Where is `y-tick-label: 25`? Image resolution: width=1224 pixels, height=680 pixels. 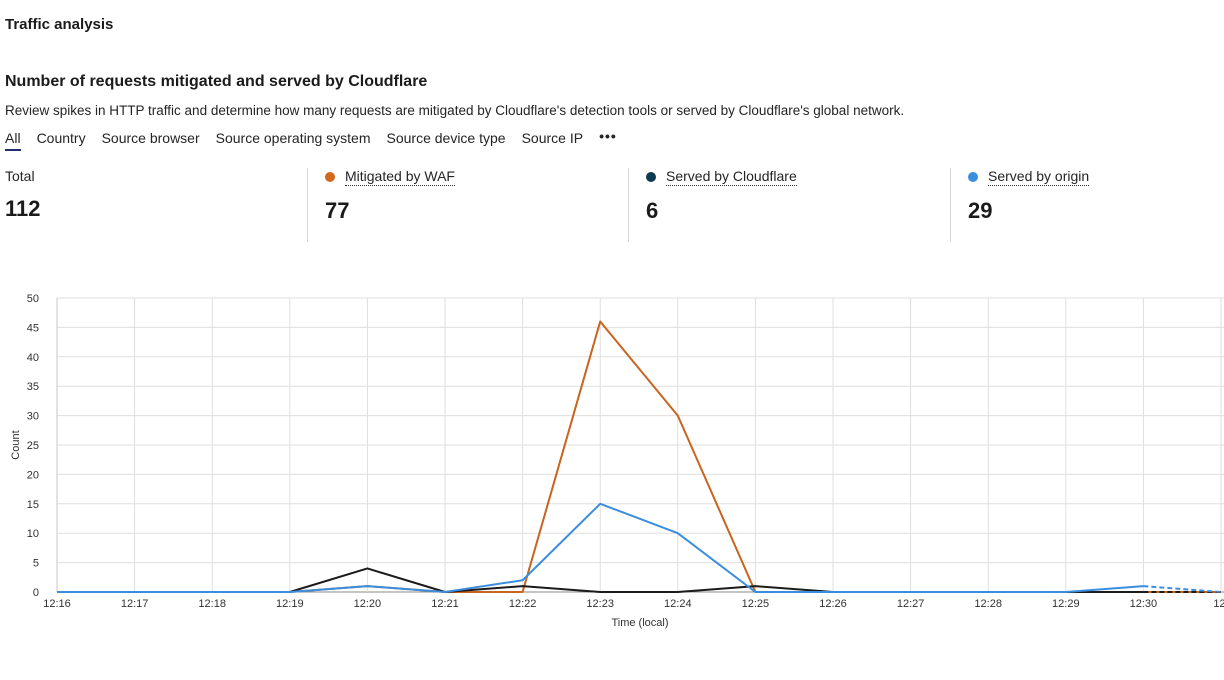 y-tick-label: 25 is located at coordinates (33, 446).